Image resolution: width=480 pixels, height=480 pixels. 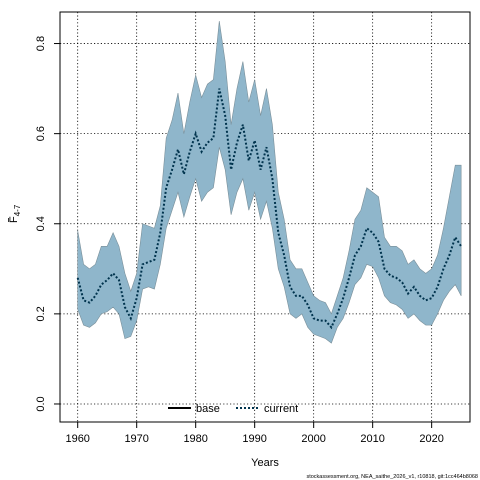 What do you see at coordinates (265, 463) in the screenshot?
I see `x-axis-title: Years` at bounding box center [265, 463].